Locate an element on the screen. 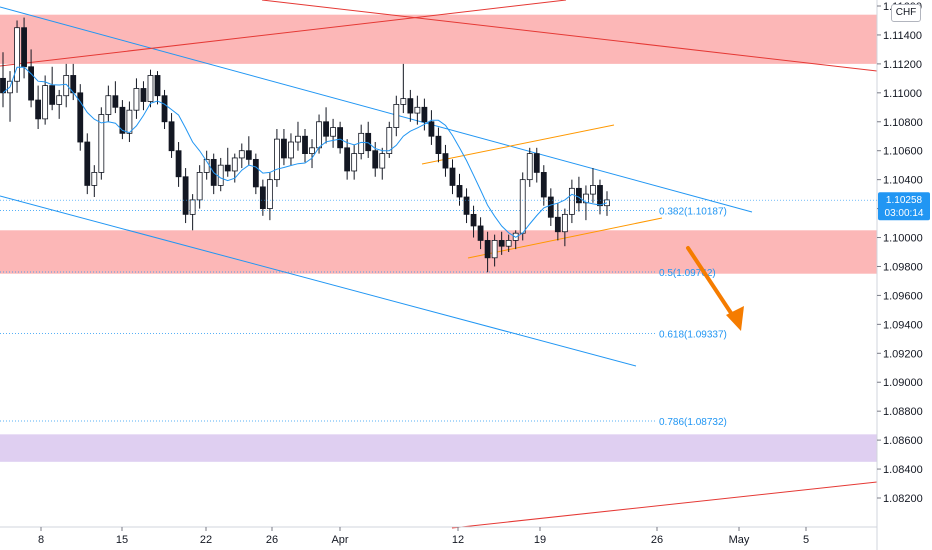 This screenshot has width=932, height=550. projection-arrow is located at coordinates (715, 288).